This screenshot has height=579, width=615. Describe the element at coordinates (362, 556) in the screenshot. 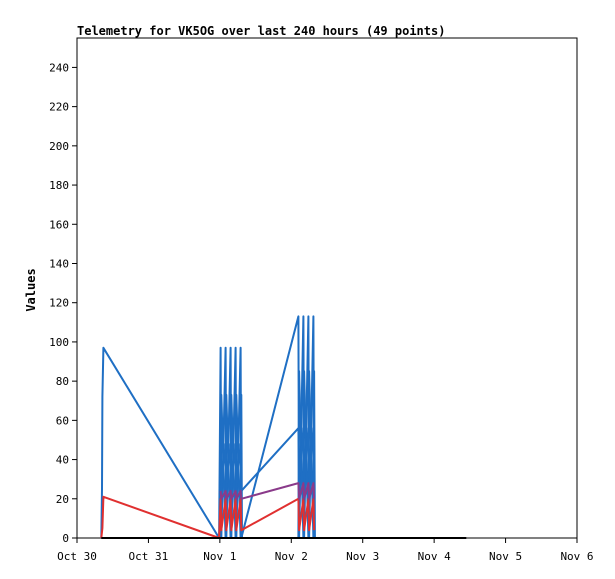

I see `x-tick-label: Nov 3` at that location.